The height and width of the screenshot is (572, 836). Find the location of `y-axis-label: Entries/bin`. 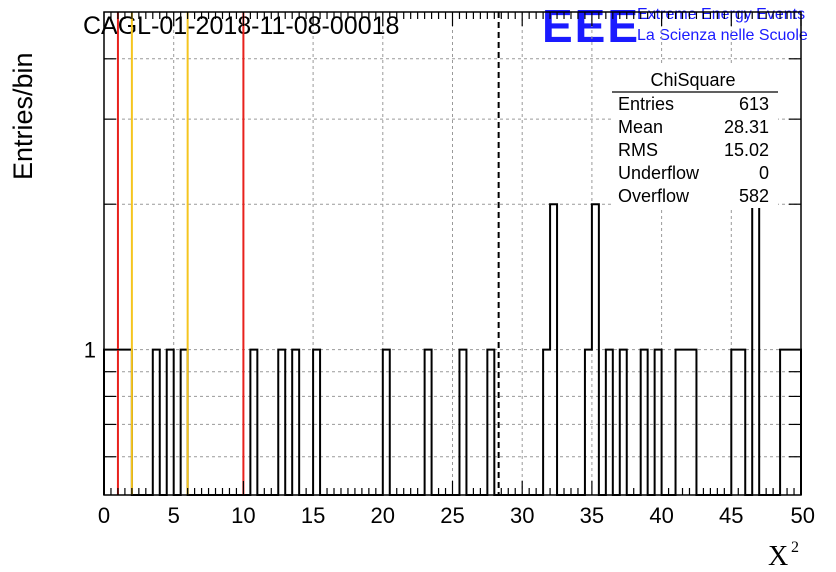

y-axis-label: Entries/bin is located at coordinates (23, 116).